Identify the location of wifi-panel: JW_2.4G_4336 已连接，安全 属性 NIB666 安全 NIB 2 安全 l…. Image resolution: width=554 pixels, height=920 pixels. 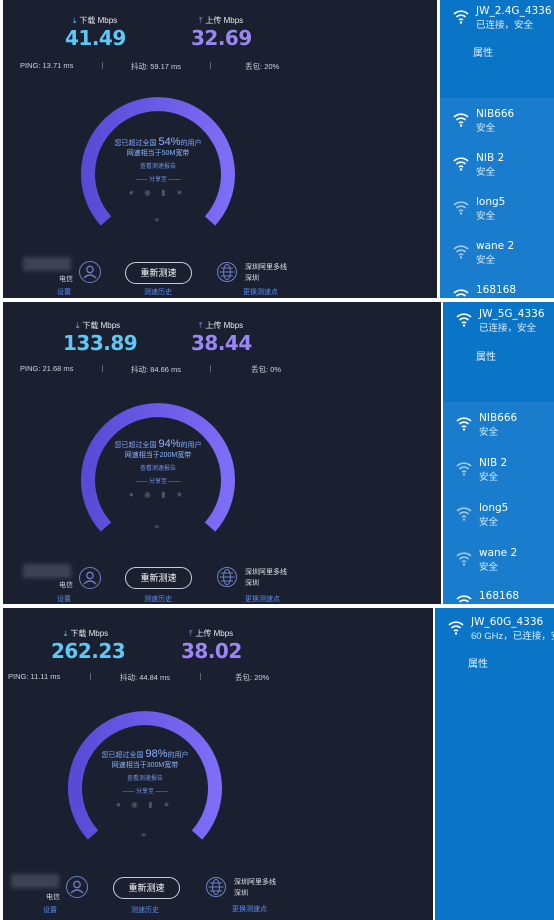
(497, 149).